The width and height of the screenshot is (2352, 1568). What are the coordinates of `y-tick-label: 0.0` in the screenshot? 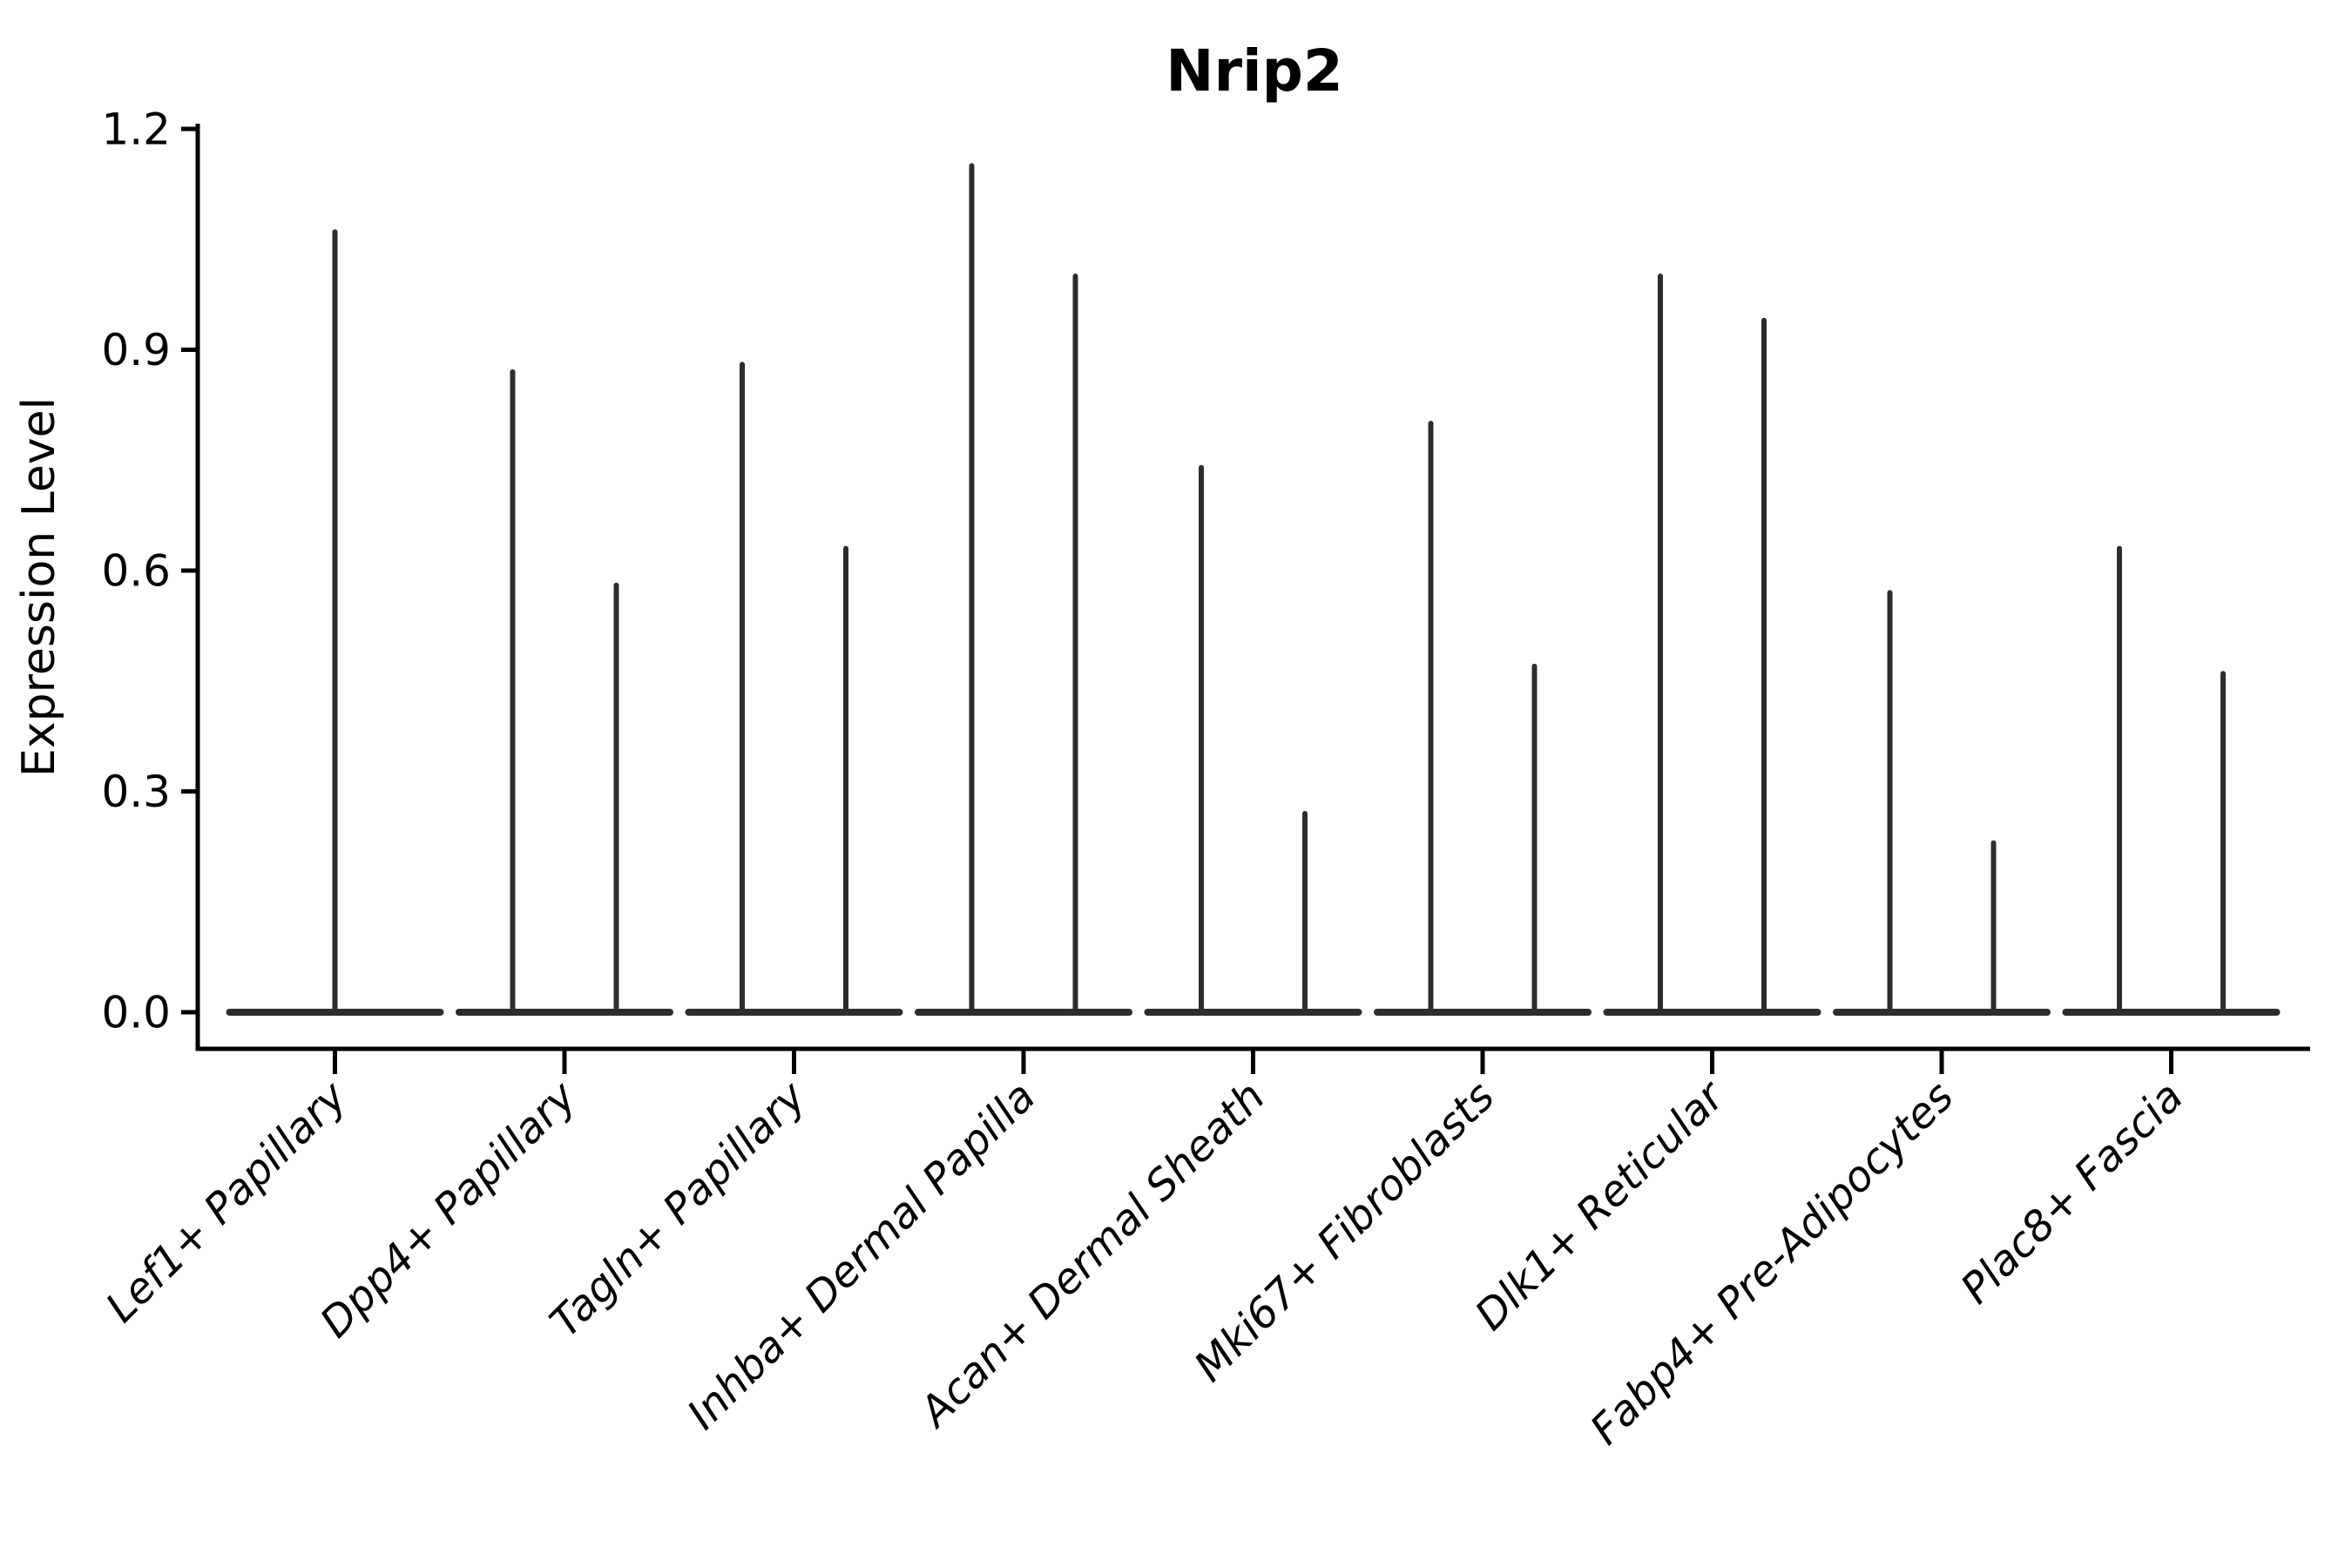 It's located at (136, 1013).